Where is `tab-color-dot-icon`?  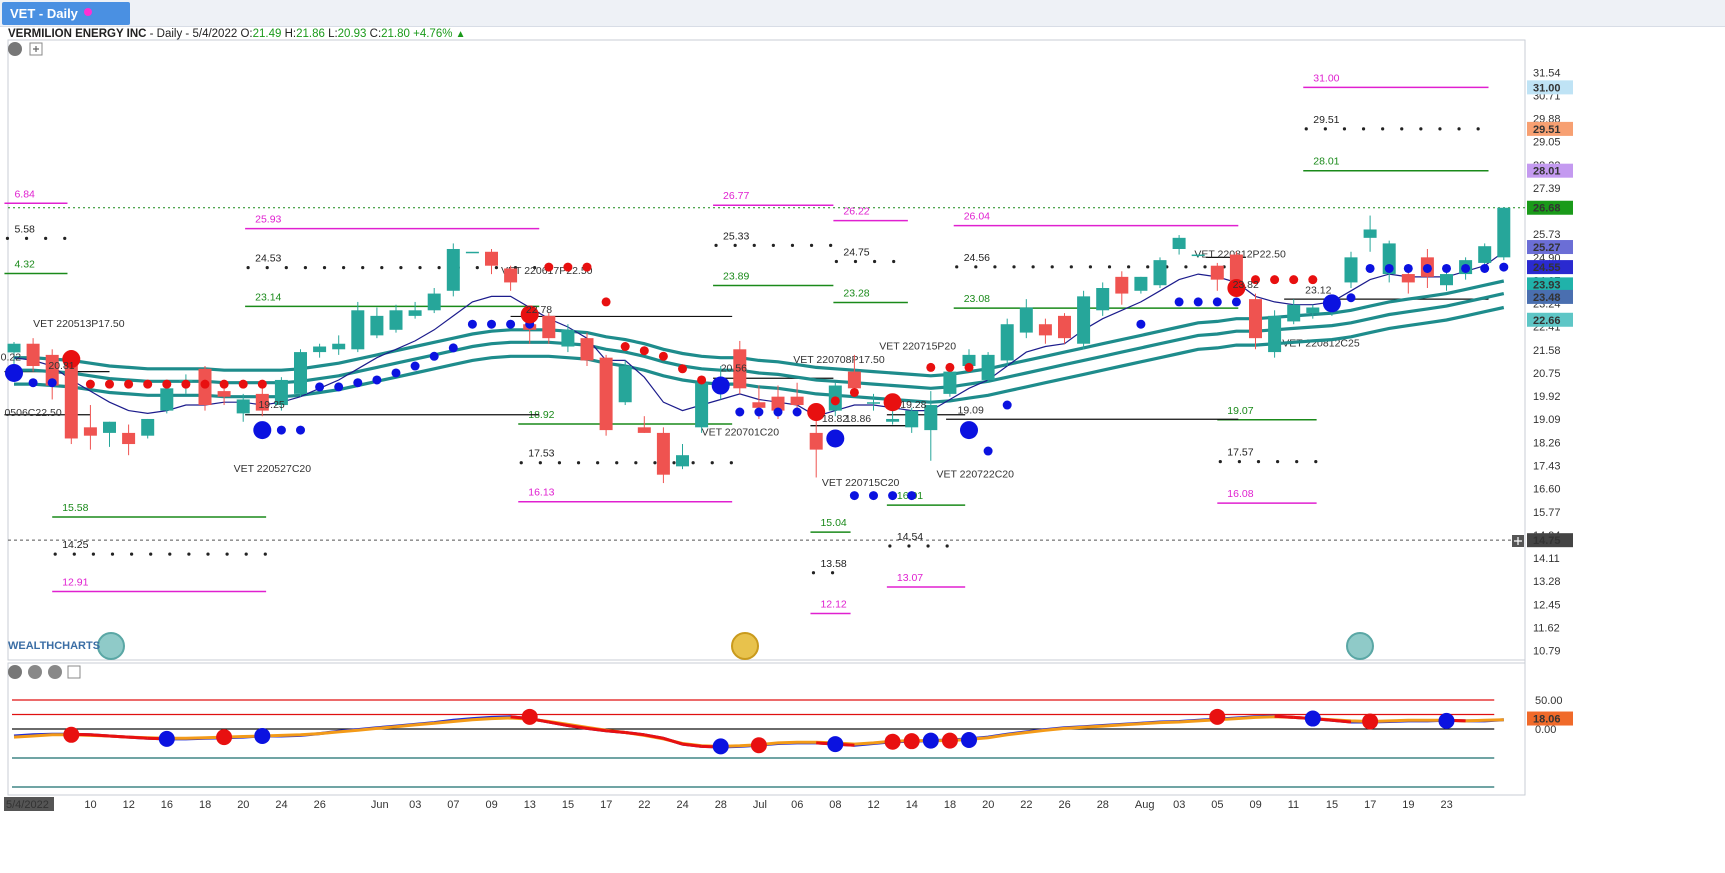
tab-color-dot-icon is located at coordinates (88, 12).